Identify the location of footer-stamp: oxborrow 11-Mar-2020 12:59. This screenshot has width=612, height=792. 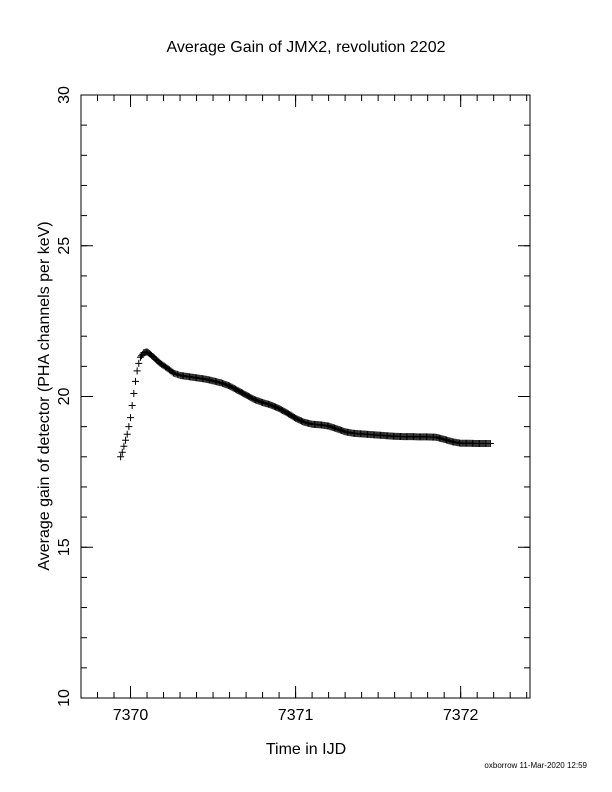
(535, 765).